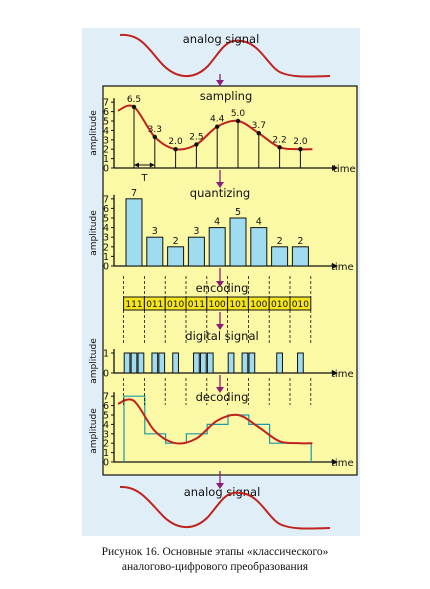 This screenshot has height=589, width=430. What do you see at coordinates (106, 159) in the screenshot?
I see `sampling-y-tick-label: 1` at bounding box center [106, 159].